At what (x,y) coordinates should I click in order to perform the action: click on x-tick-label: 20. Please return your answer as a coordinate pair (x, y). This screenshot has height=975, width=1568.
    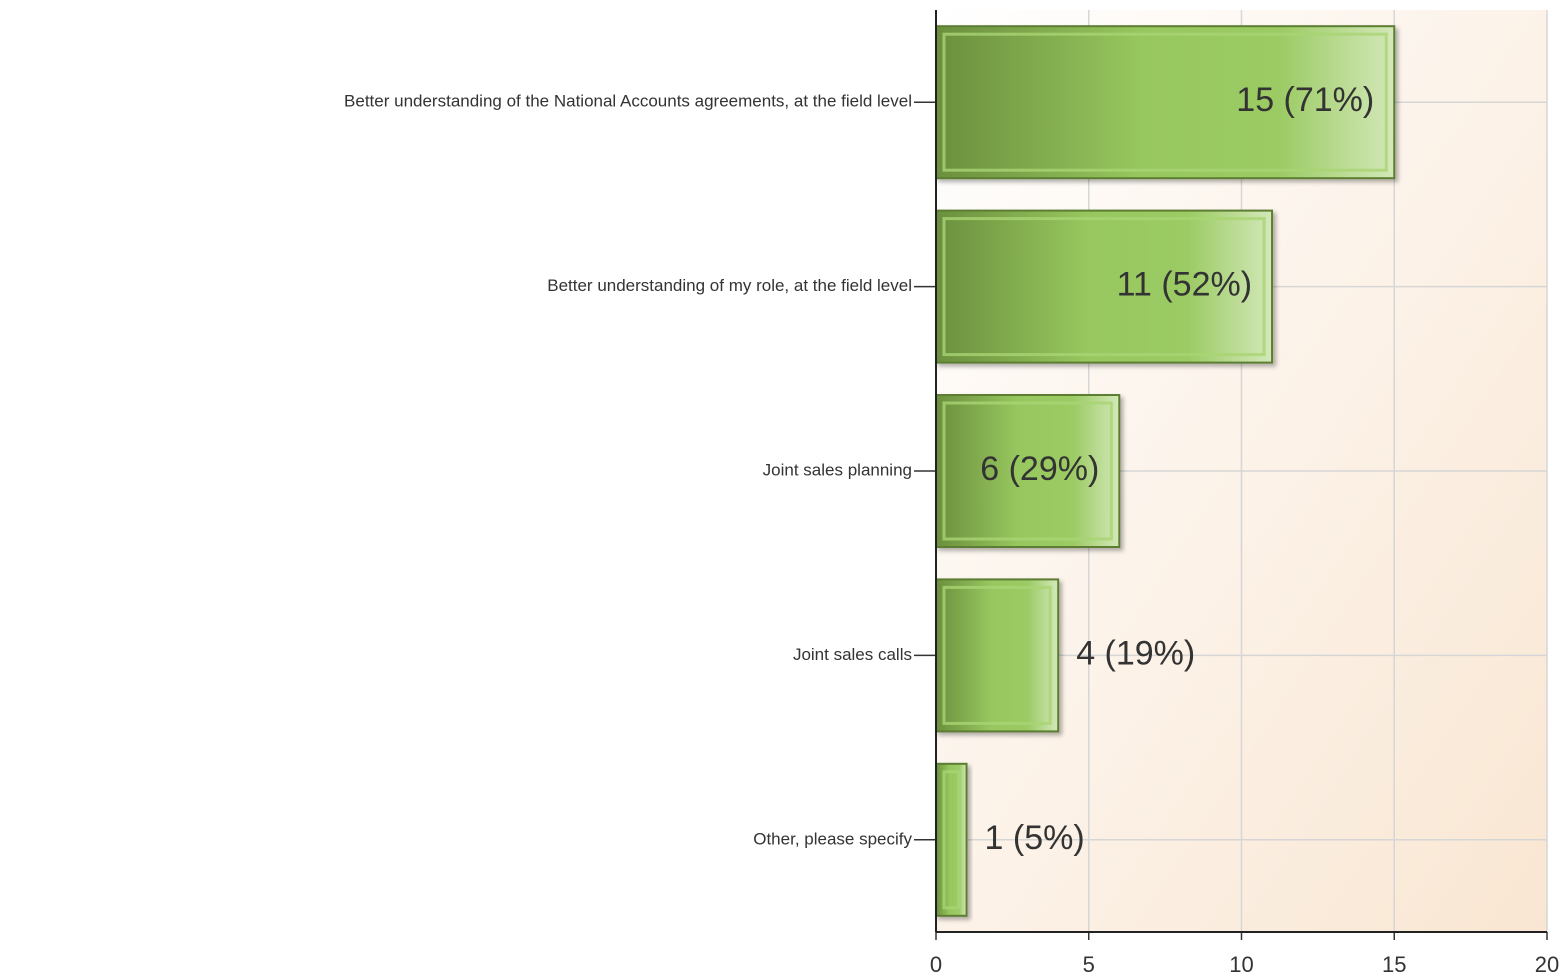
    Looking at the image, I should click on (1547, 963).